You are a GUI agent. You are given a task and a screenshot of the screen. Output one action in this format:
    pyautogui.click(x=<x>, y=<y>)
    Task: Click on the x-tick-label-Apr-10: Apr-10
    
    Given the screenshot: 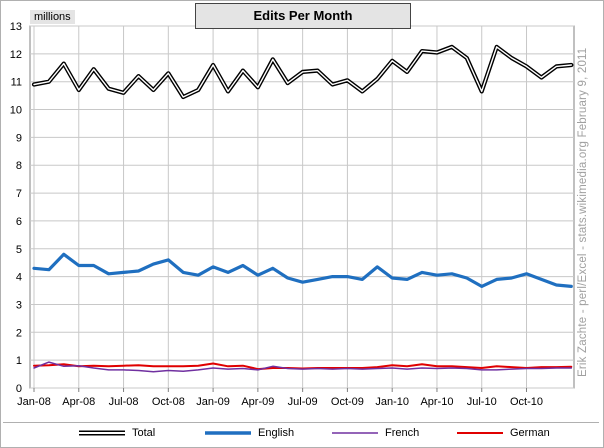 What is the action you would take?
    pyautogui.click(x=436, y=402)
    